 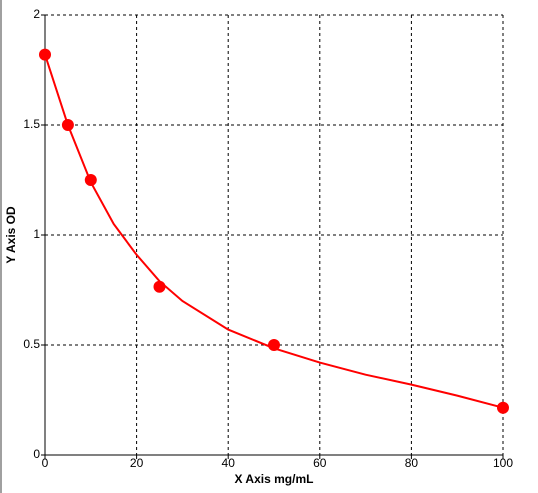 I want to click on y-tick-label: 0.5, so click(x=31, y=344).